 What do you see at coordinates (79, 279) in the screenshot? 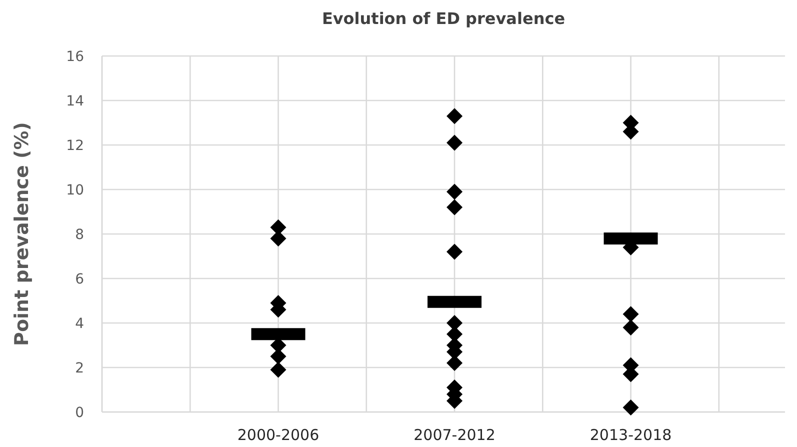
I see `y-tick-label: 6` at bounding box center [79, 279].